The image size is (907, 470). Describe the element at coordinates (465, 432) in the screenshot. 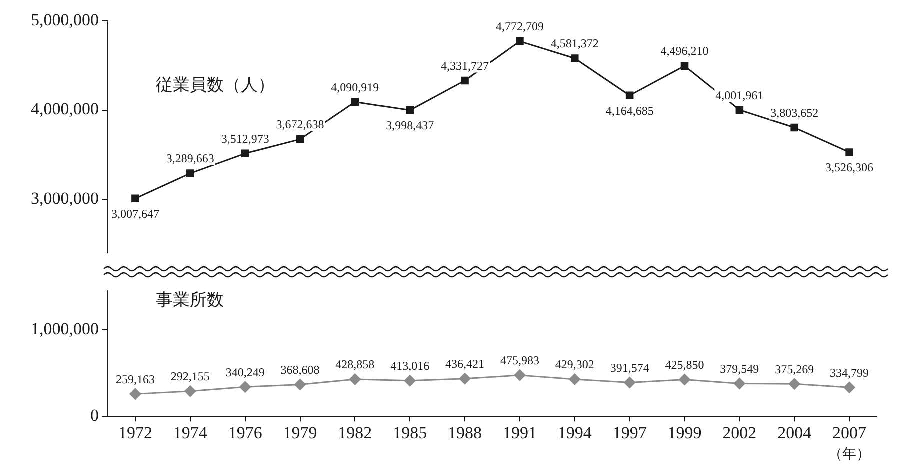

I see `x-tick-label: 1988` at that location.